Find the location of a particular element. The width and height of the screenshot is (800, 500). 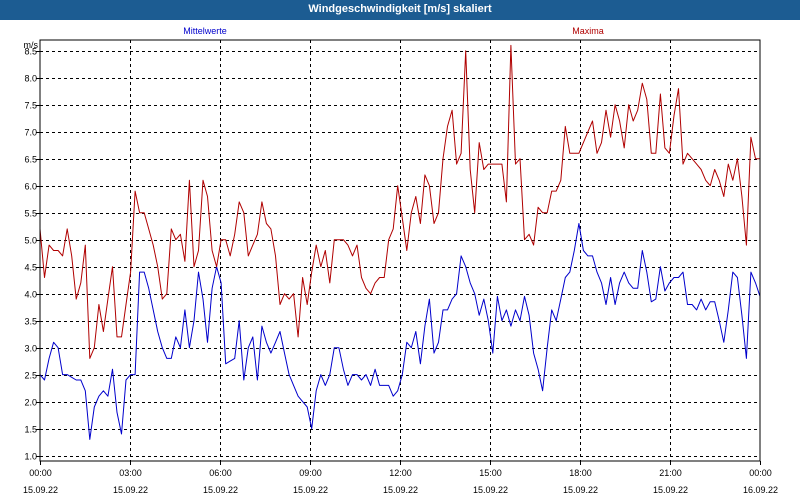

y-tick-label: 6.5 is located at coordinates (30, 160).